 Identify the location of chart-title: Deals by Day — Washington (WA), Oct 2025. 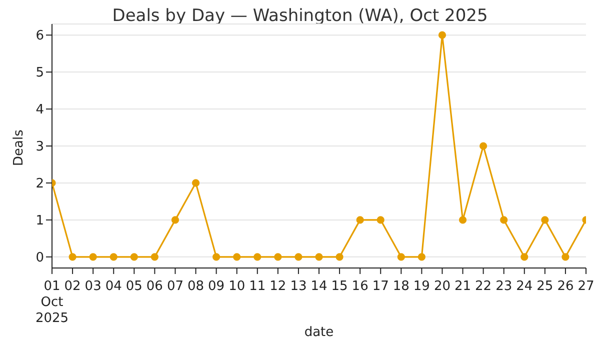
(300, 16).